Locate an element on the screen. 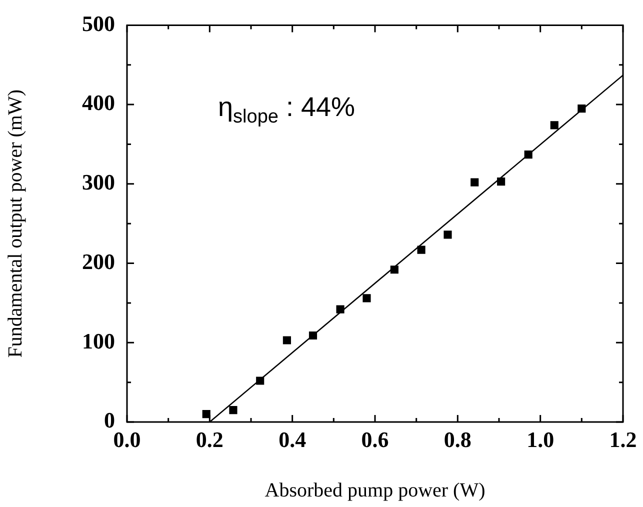  x-tick-label: 0.0 is located at coordinates (127, 439).